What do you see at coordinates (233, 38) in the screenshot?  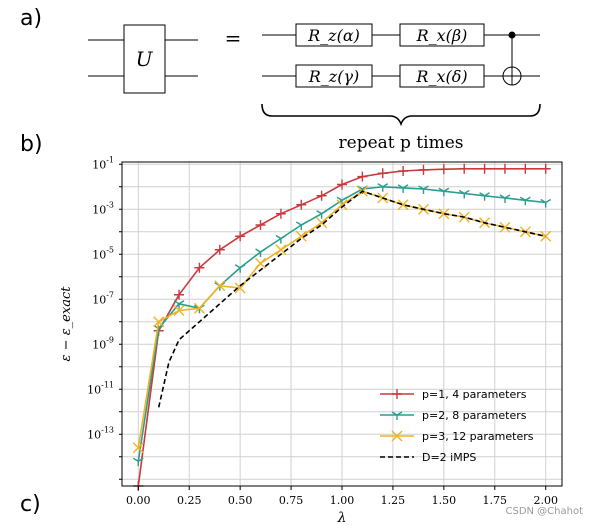 I see `equals-sign: =` at bounding box center [233, 38].